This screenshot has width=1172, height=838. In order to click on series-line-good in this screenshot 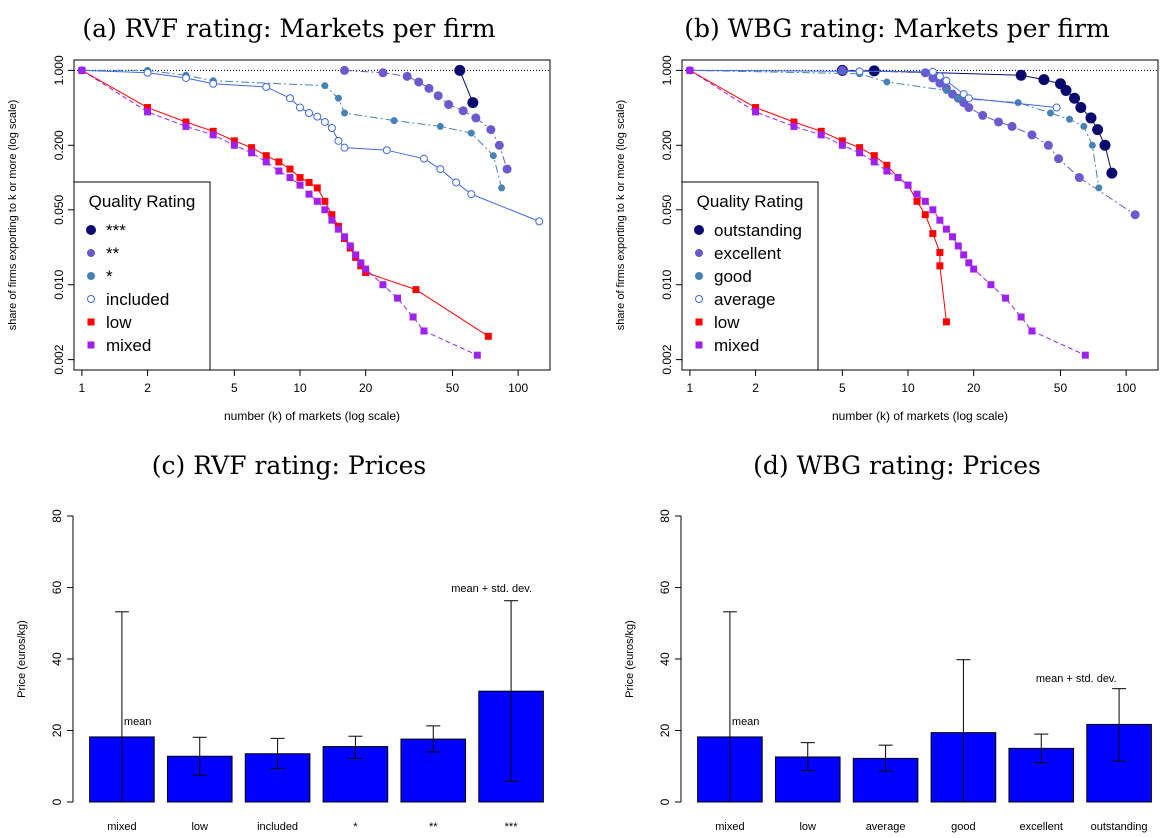, I will do `click(894, 129)`.